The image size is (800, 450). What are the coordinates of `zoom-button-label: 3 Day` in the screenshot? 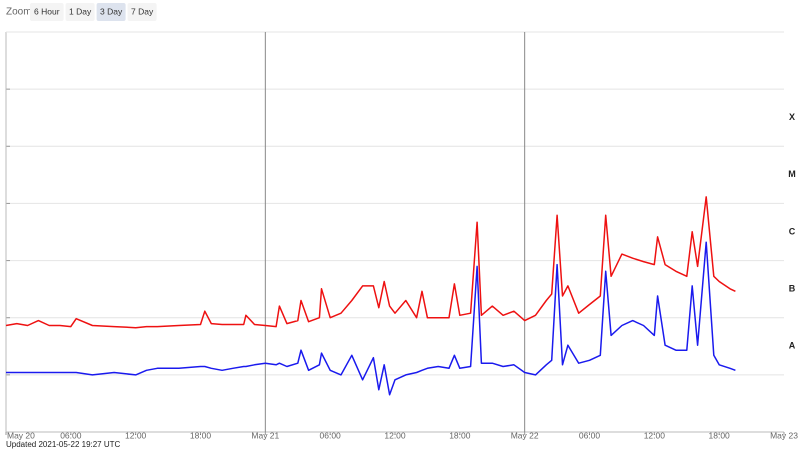 It's located at (111, 11).